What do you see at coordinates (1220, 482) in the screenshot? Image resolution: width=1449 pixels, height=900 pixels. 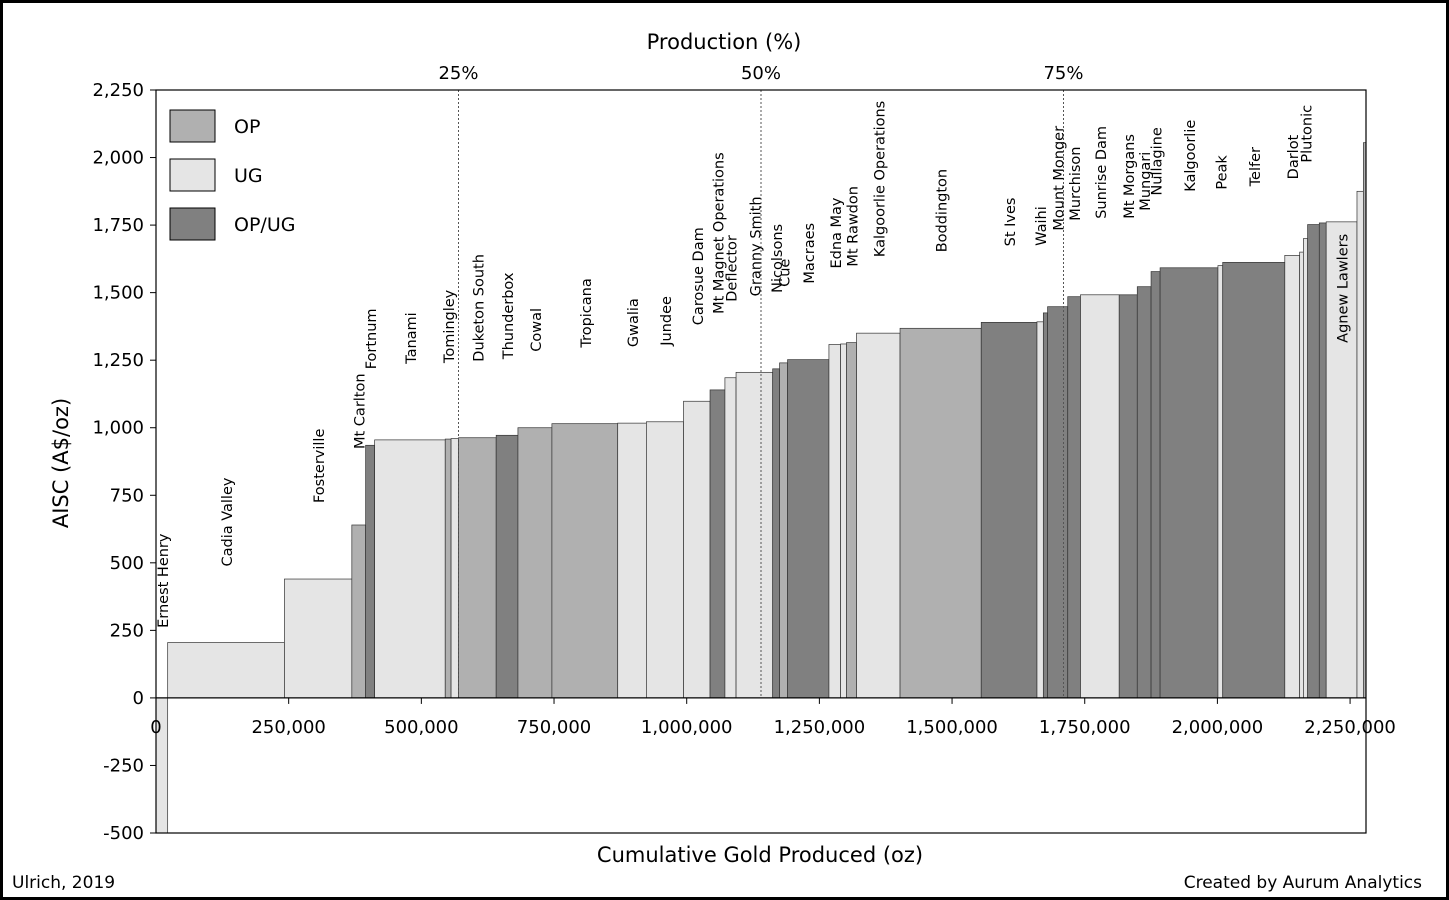 I see `bar-peak` at bounding box center [1220, 482].